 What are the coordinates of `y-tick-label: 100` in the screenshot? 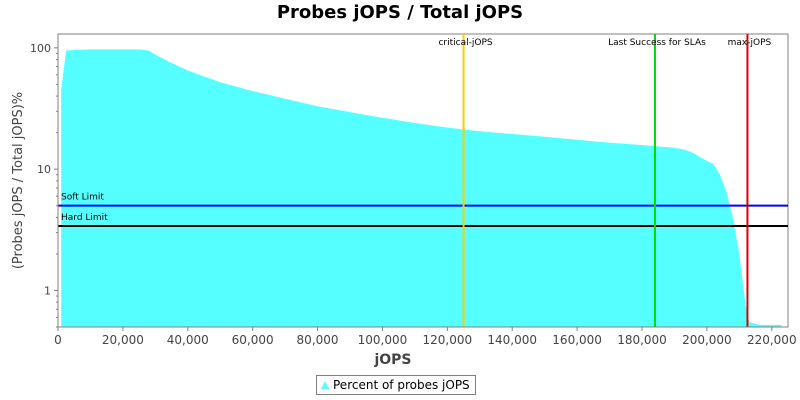 It's located at (40, 48).